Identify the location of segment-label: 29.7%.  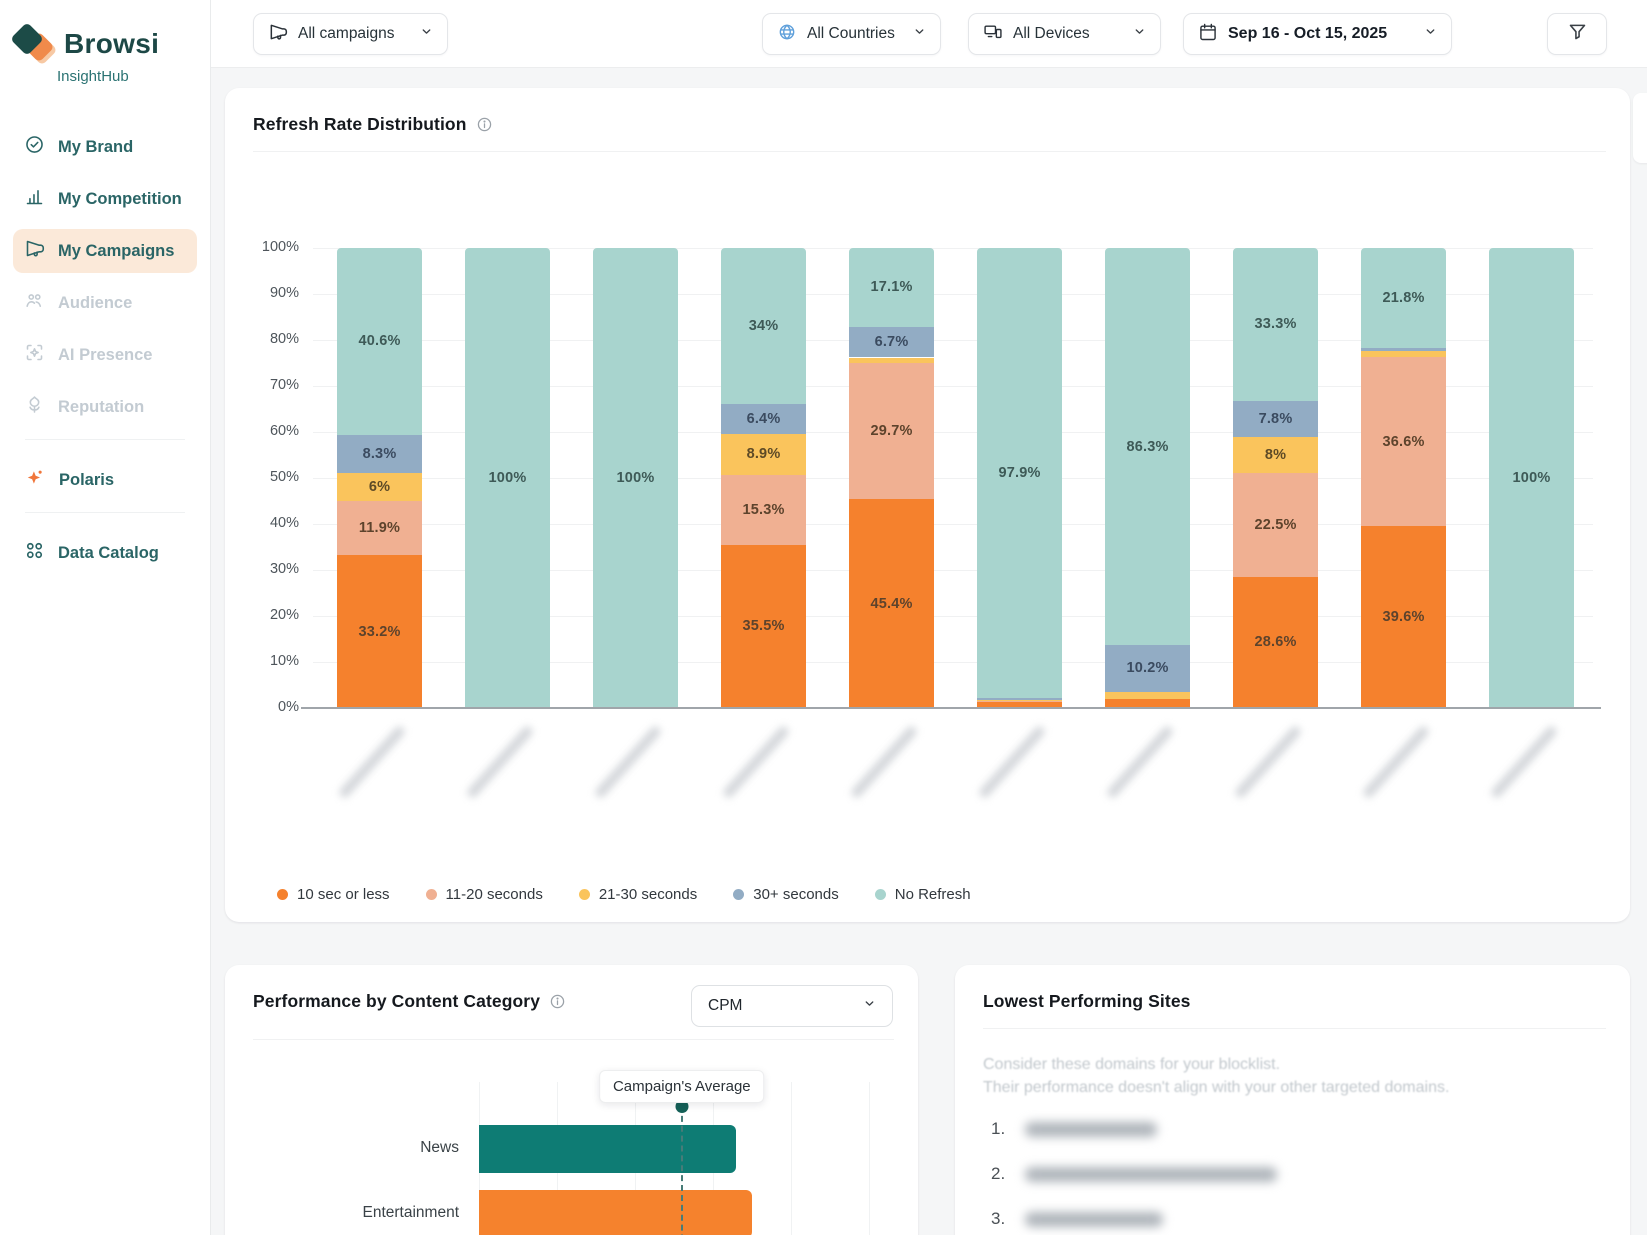
(891, 430).